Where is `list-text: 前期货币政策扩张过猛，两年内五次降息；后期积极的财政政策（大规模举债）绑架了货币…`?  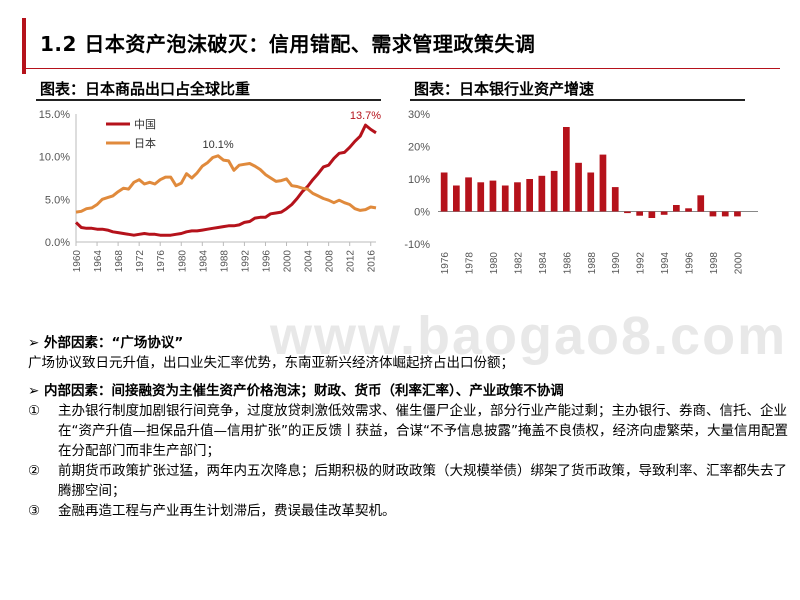
list-text: 前期货币政策扩张过猛，两年内五次降息；后期积极的财政政策（大规模举债）绑架了货币… is located at coordinates (422, 481).